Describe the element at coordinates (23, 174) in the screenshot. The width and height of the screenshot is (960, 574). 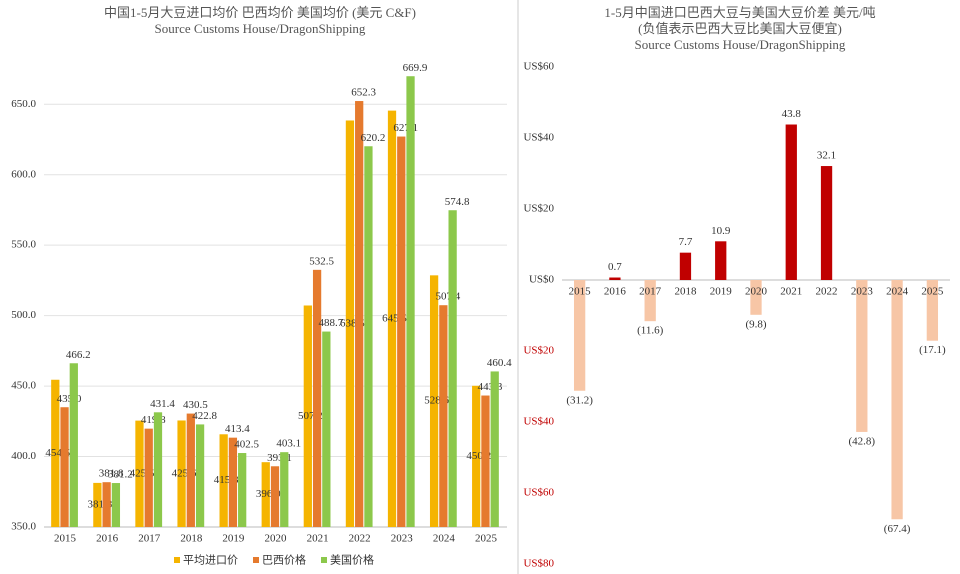
I see `y-tick-label: 600.0` at that location.